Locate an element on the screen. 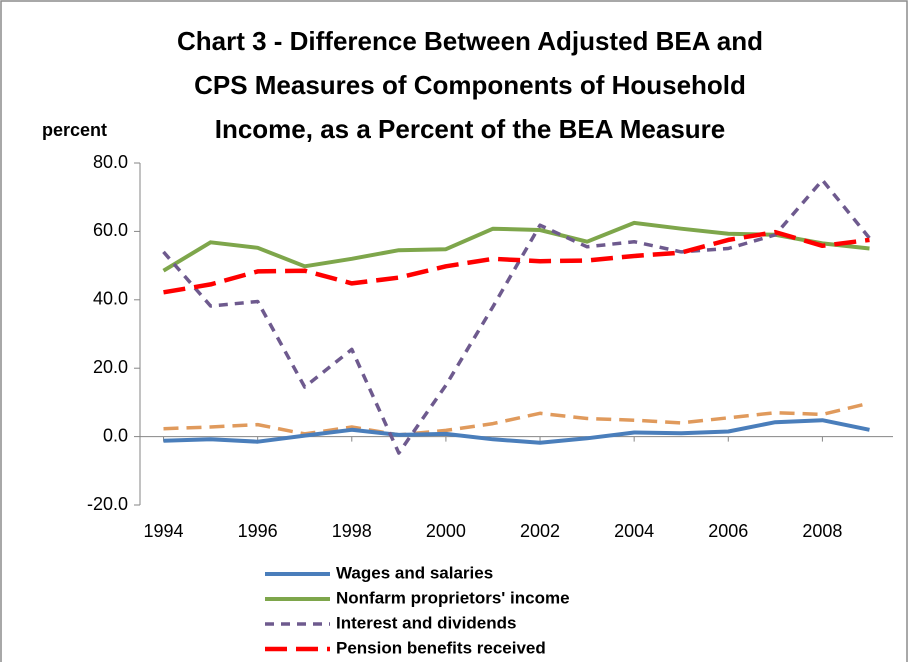 This screenshot has width=917, height=667. y-tick-label: 40.0 is located at coordinates (110, 299).